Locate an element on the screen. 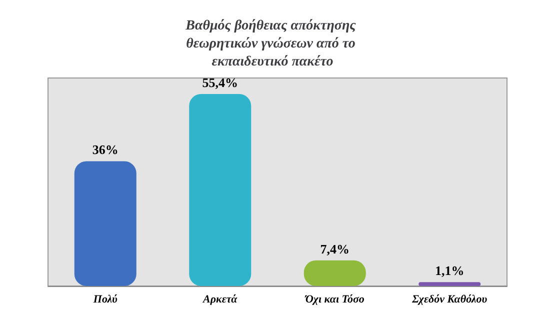  data-label: 36% is located at coordinates (105, 150).